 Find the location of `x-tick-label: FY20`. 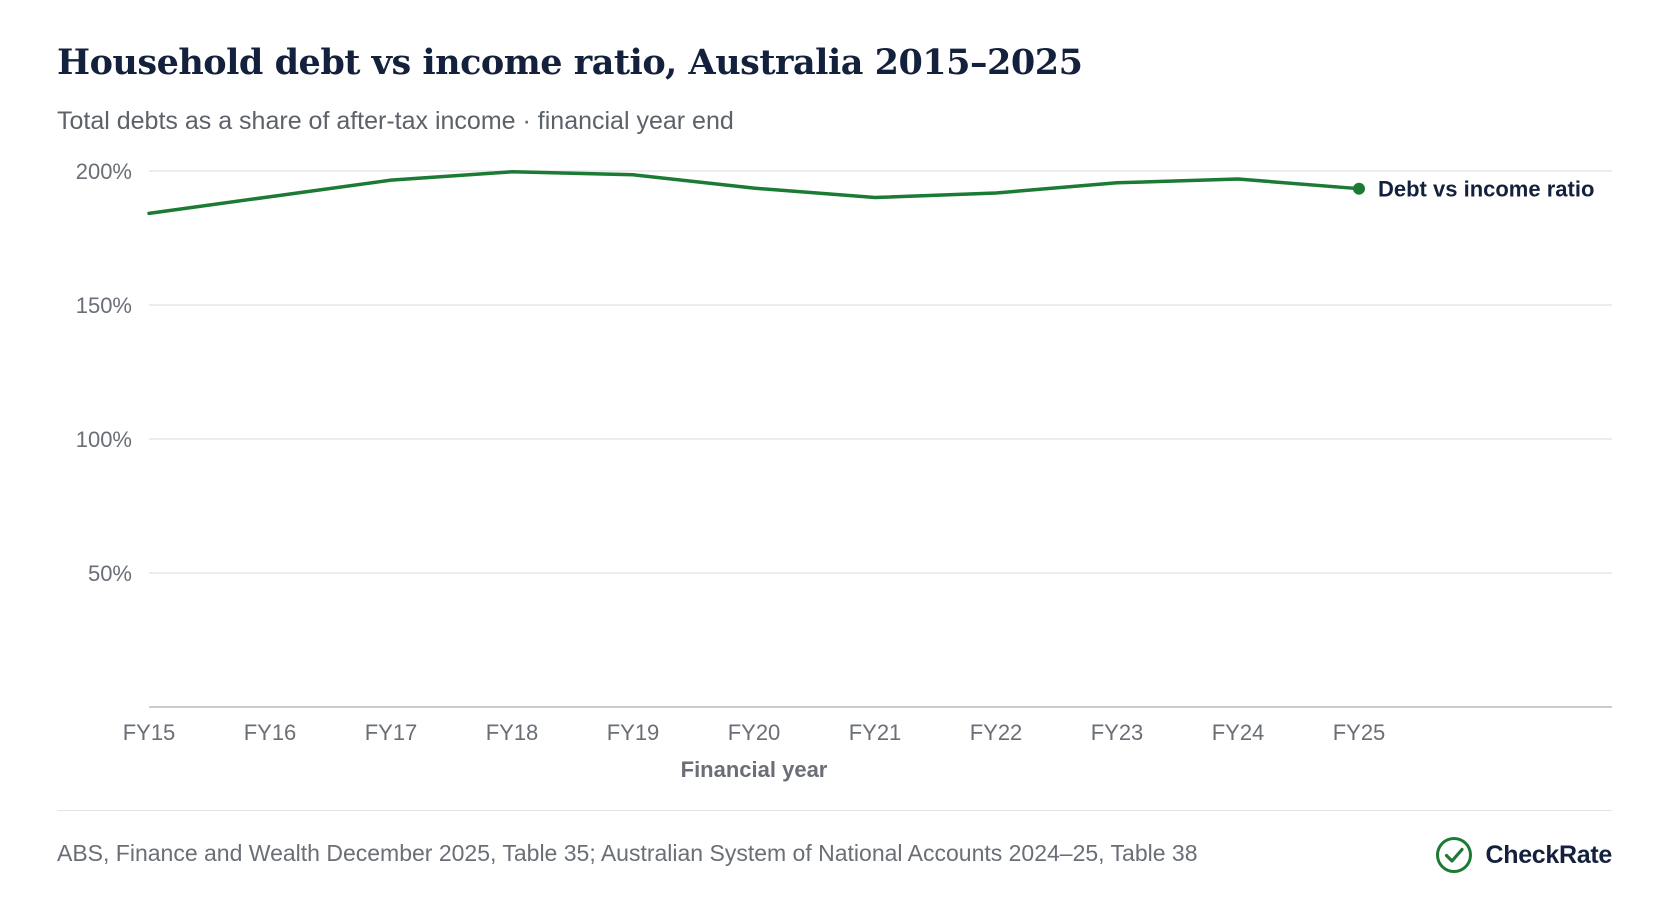

x-tick-label: FY20 is located at coordinates (754, 732).